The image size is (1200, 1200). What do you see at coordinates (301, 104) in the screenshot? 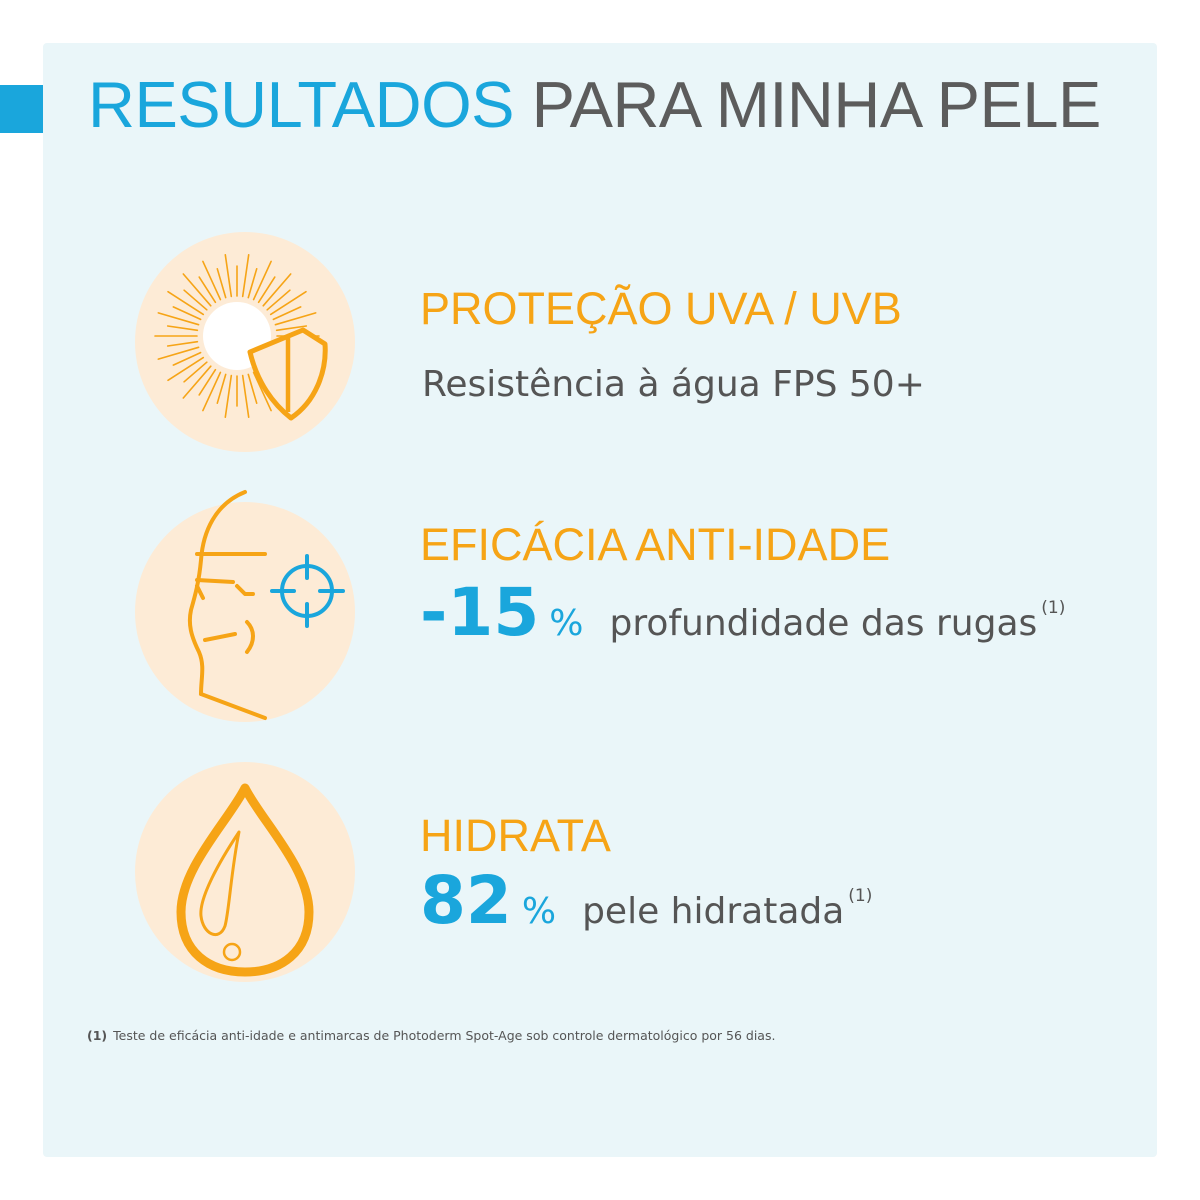
I see `title-highlight: RESULTADOS` at bounding box center [301, 104].